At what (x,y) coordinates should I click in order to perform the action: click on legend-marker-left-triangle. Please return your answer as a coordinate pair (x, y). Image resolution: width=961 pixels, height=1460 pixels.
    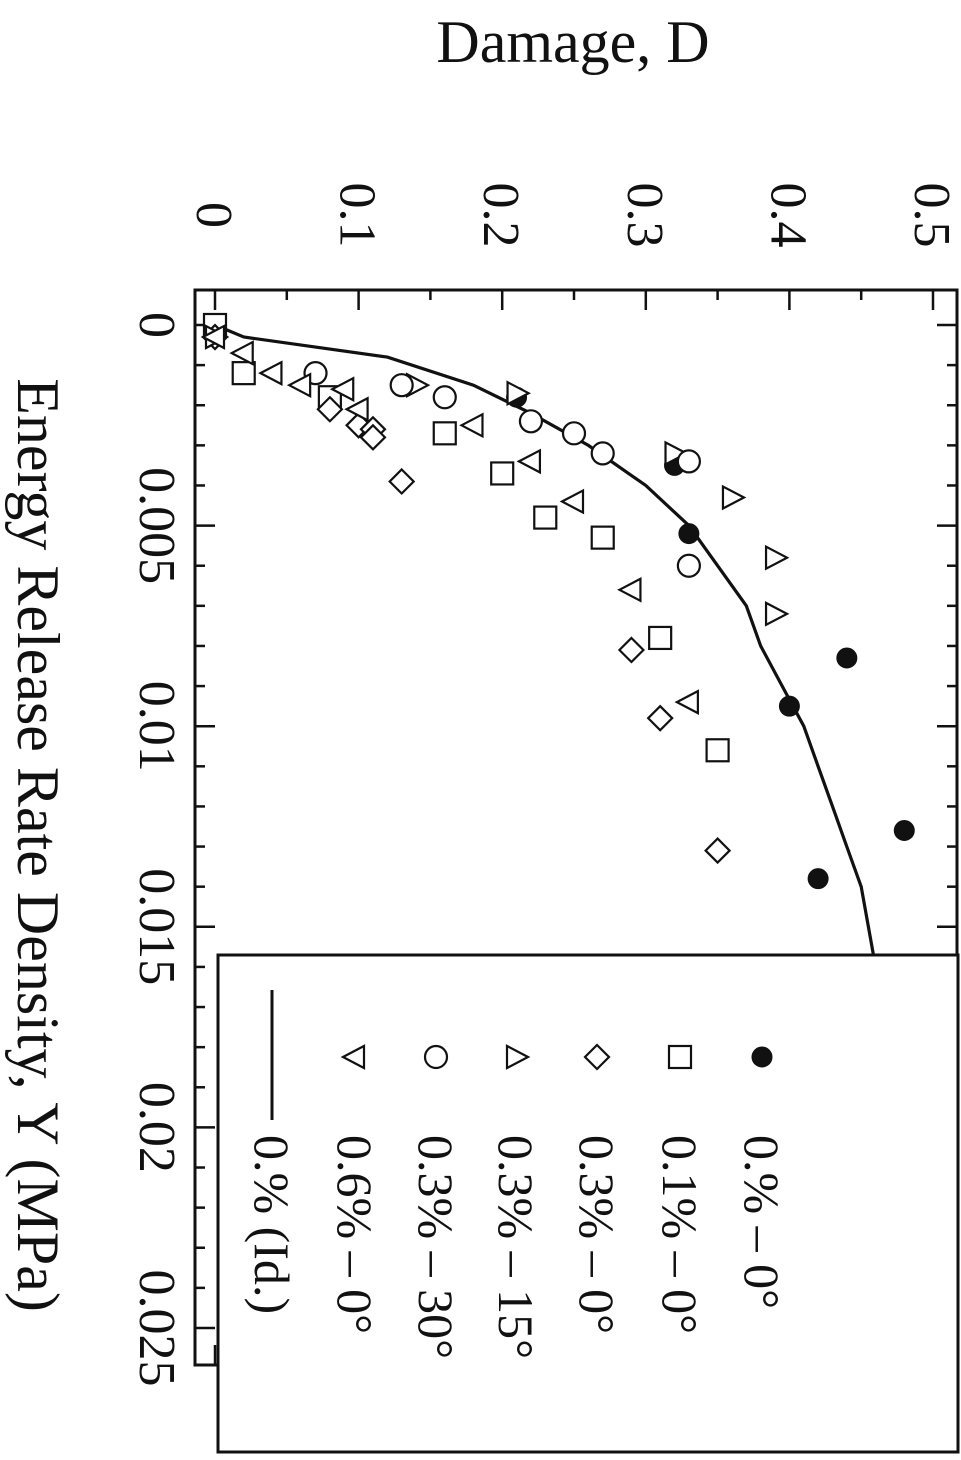
    Looking at the image, I should click on (353, 1057).